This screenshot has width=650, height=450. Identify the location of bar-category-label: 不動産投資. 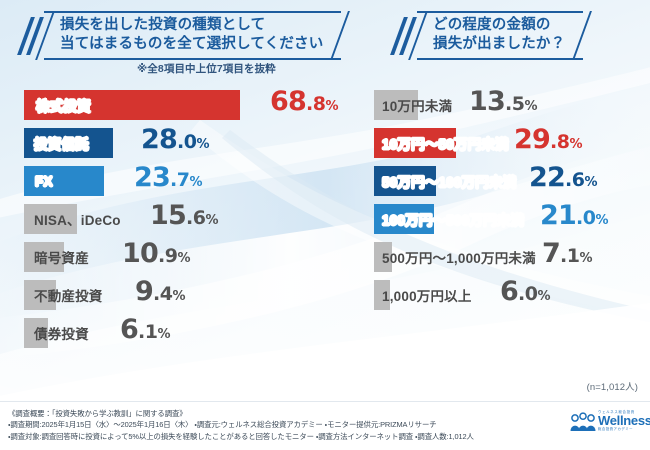
(68, 296).